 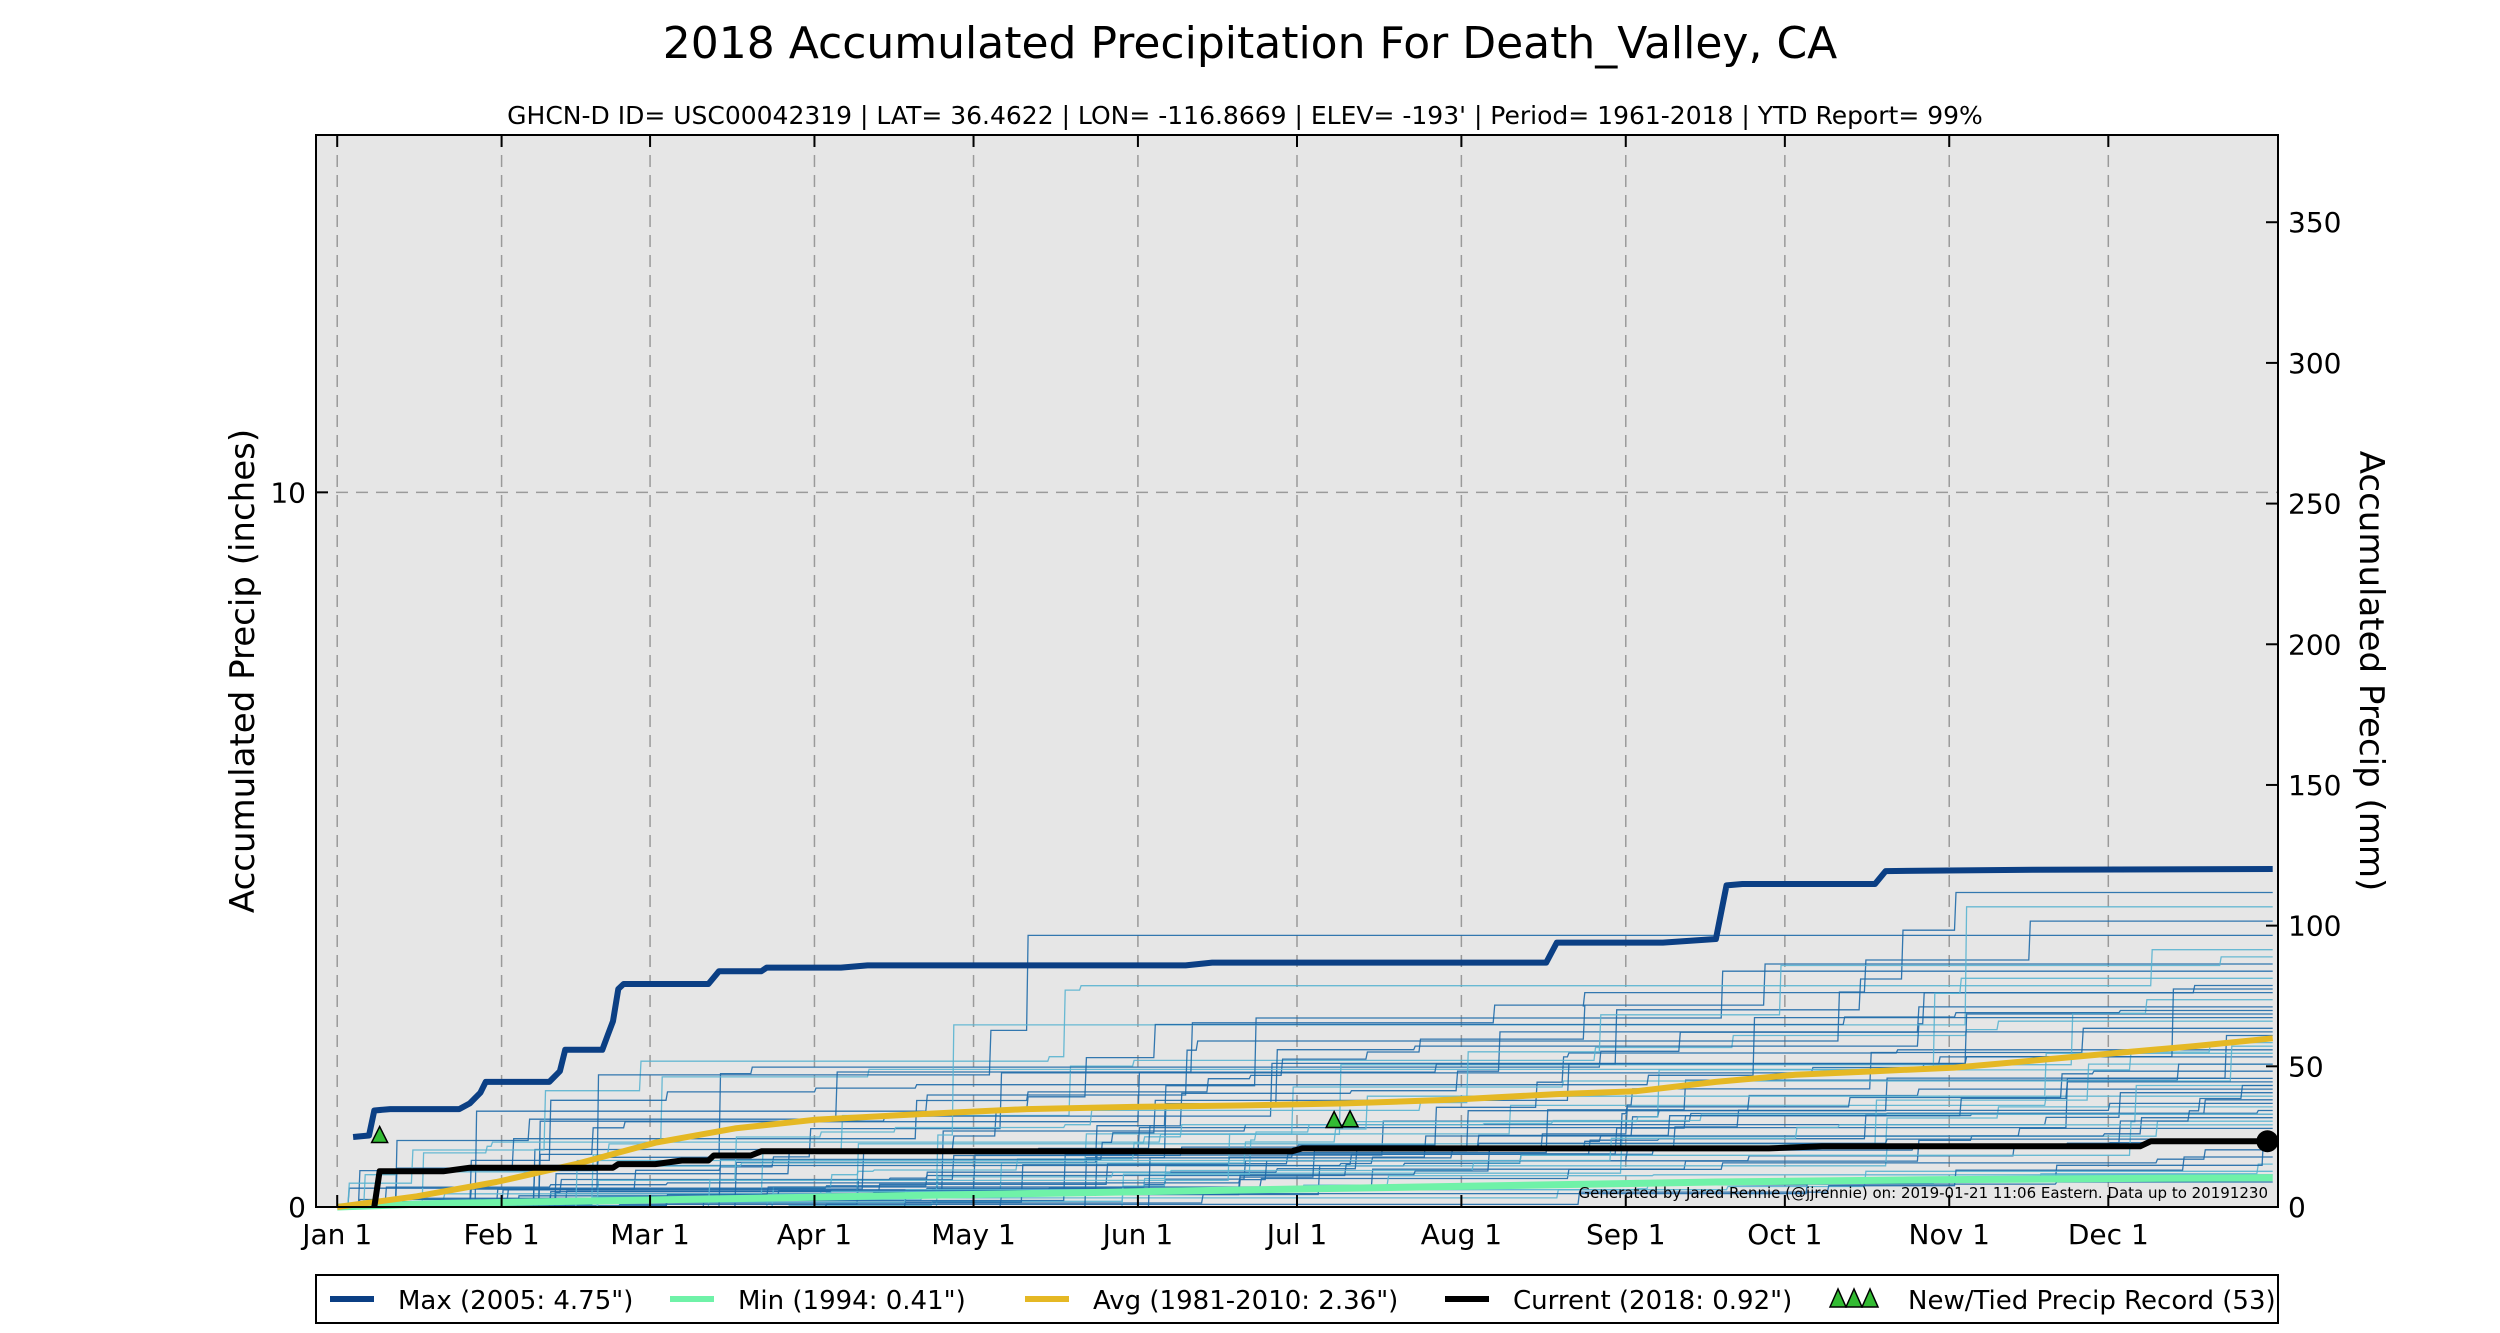 What do you see at coordinates (1626, 1234) in the screenshot?
I see `x-tick-label: Sep 1` at bounding box center [1626, 1234].